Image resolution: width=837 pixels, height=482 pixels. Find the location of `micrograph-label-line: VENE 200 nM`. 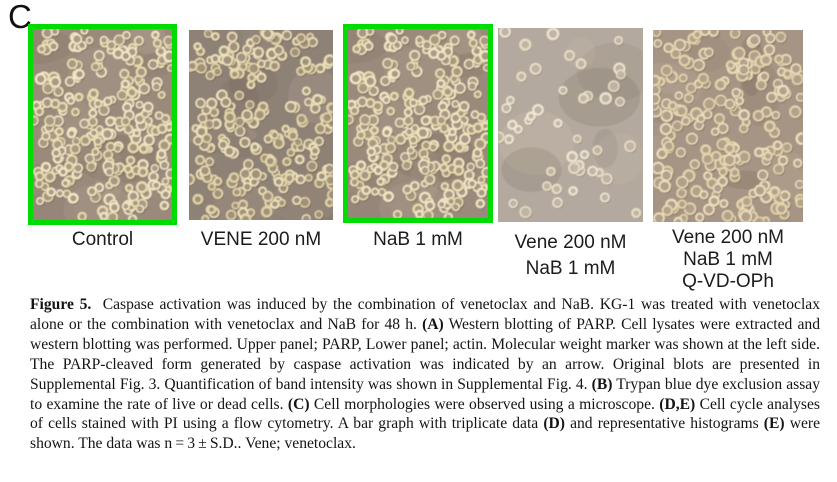

micrograph-label-line: VENE 200 nM is located at coordinates (261, 239).